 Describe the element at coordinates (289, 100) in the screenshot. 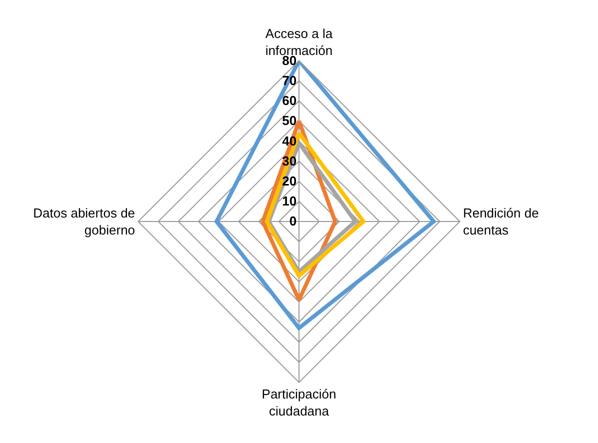

I see `y-tick-label: 60` at that location.